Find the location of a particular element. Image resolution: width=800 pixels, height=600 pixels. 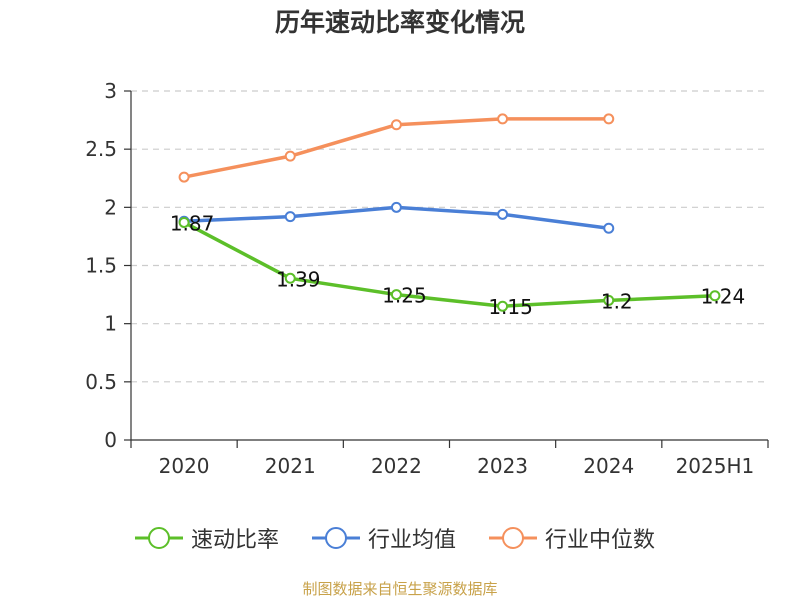

x-tick-label: 2020 is located at coordinates (184, 466).